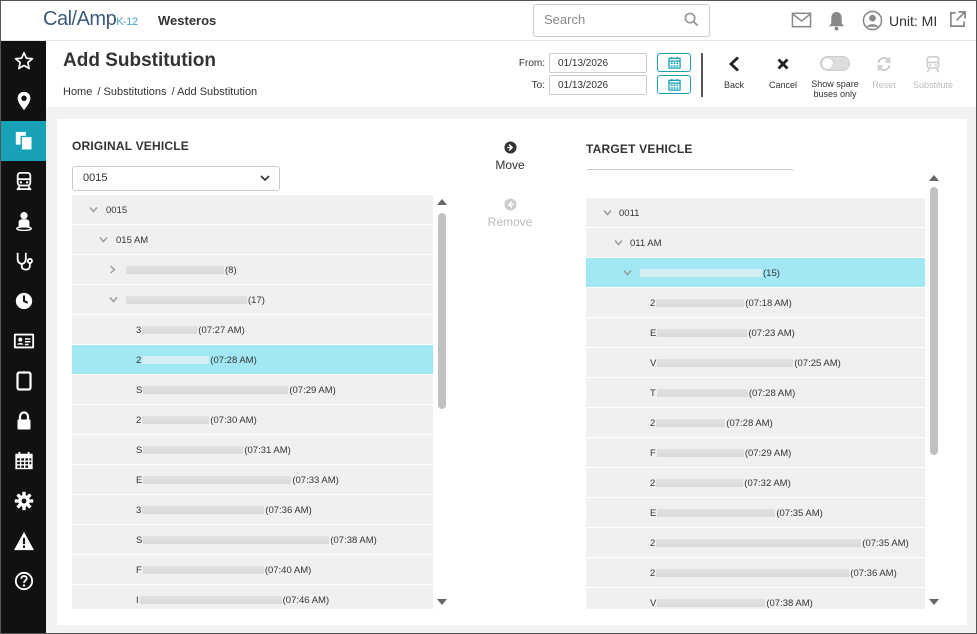 The height and width of the screenshot is (634, 977). Describe the element at coordinates (137, 600) in the screenshot. I see `stop-name-prefix: I` at that location.